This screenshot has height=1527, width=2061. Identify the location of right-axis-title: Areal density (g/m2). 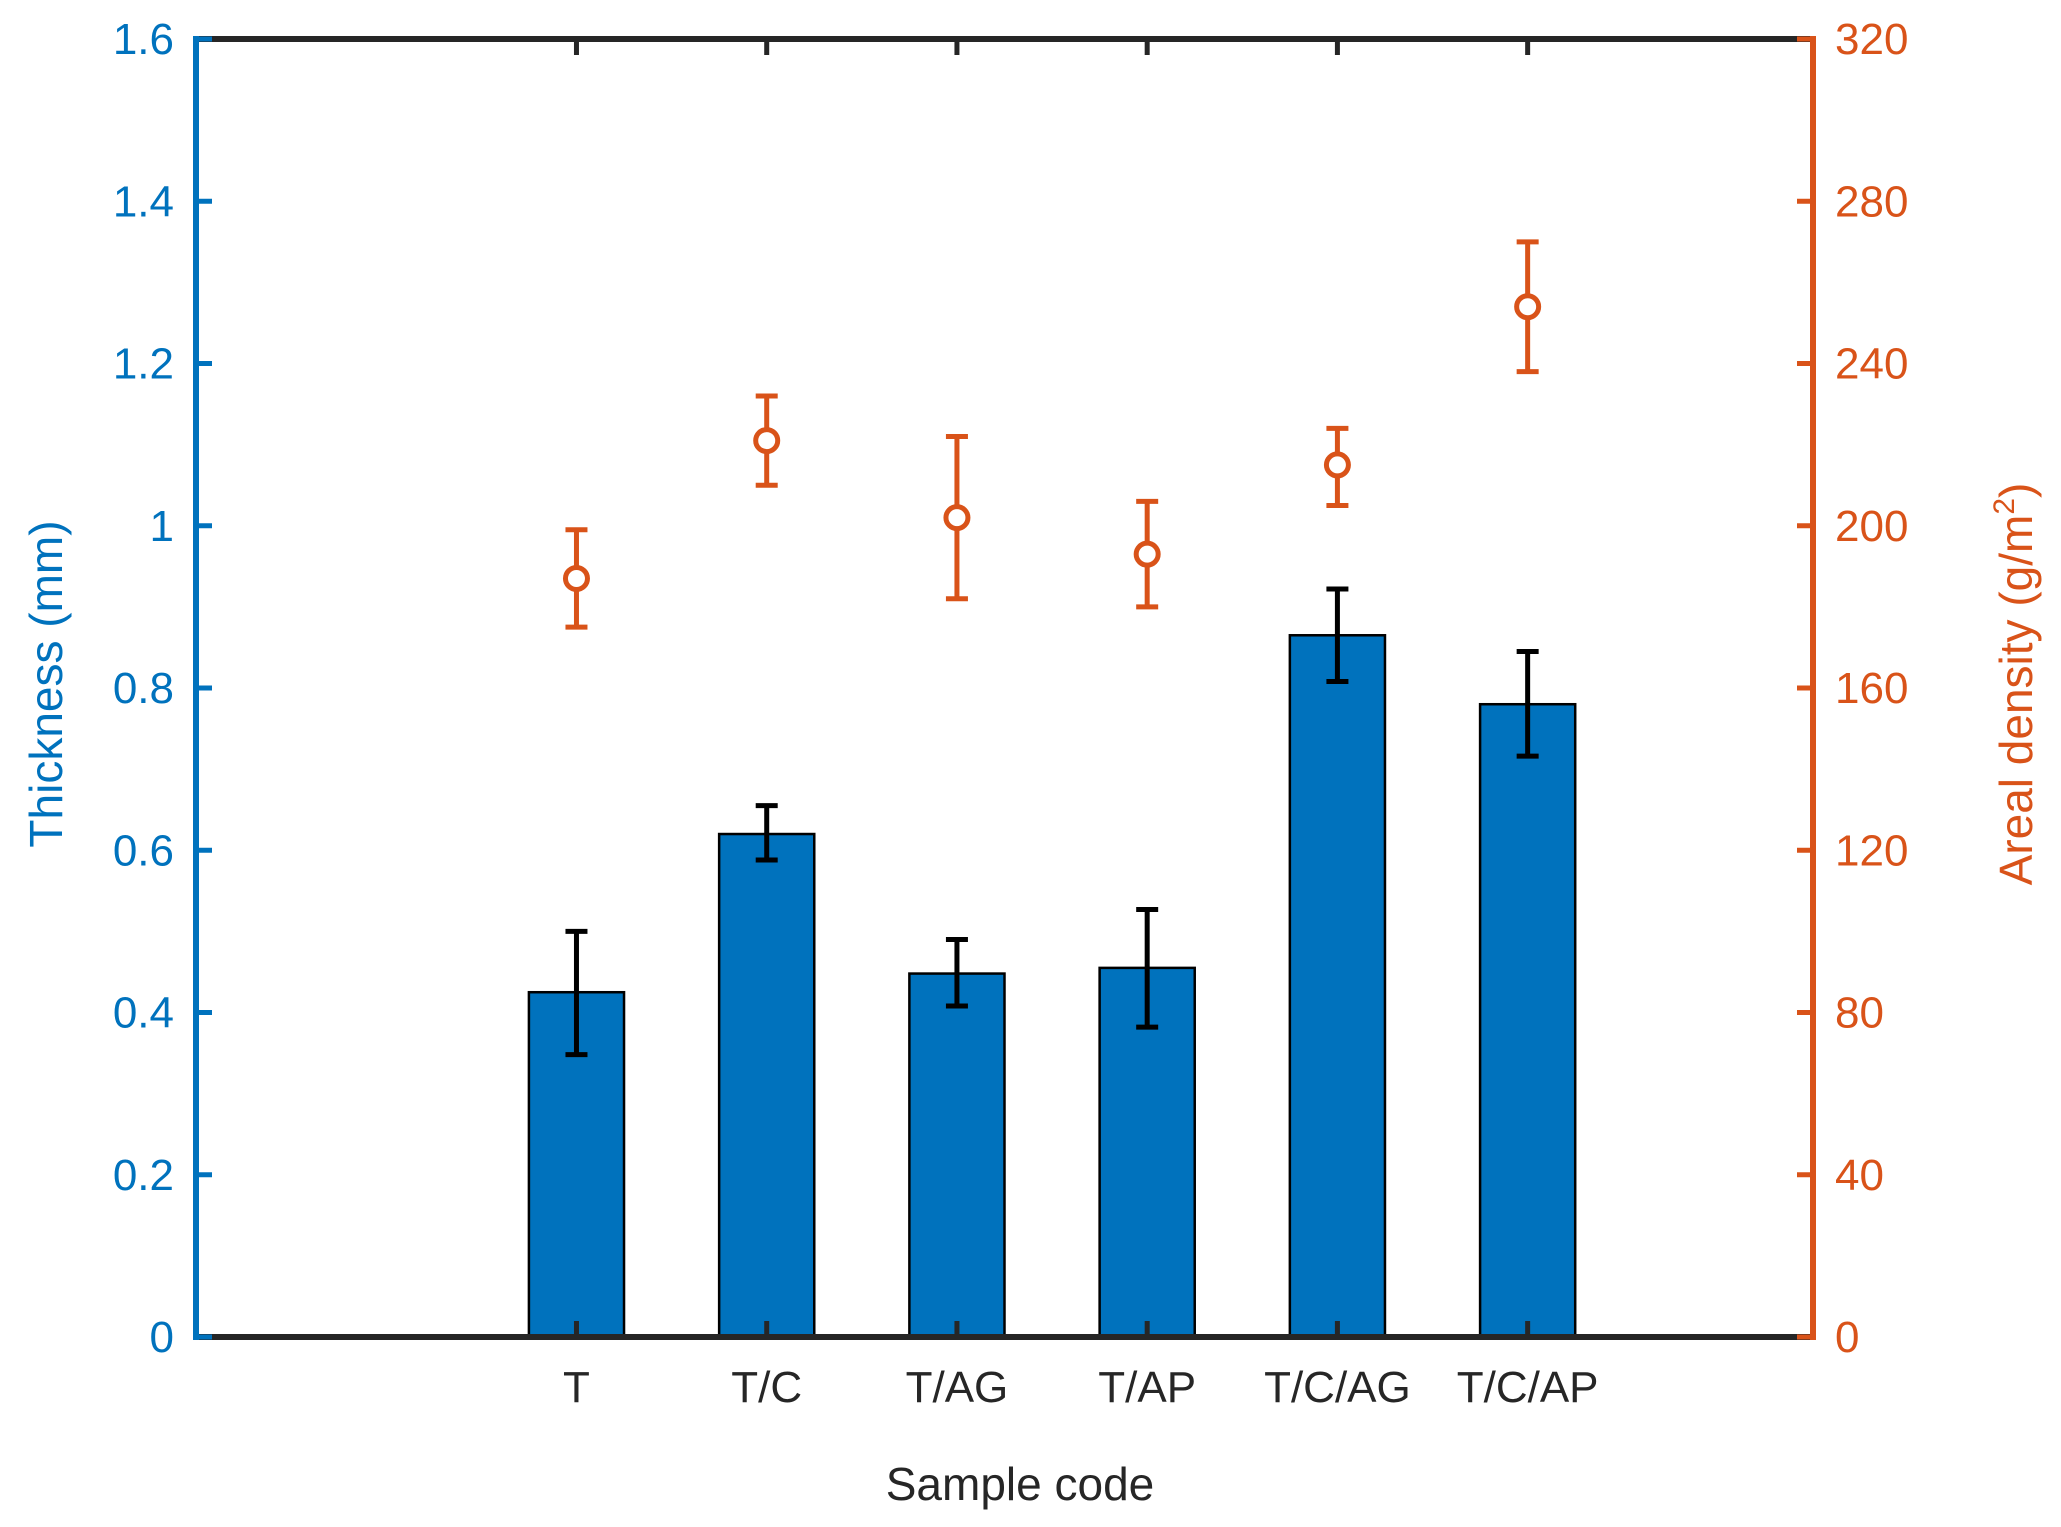
(2015, 684).